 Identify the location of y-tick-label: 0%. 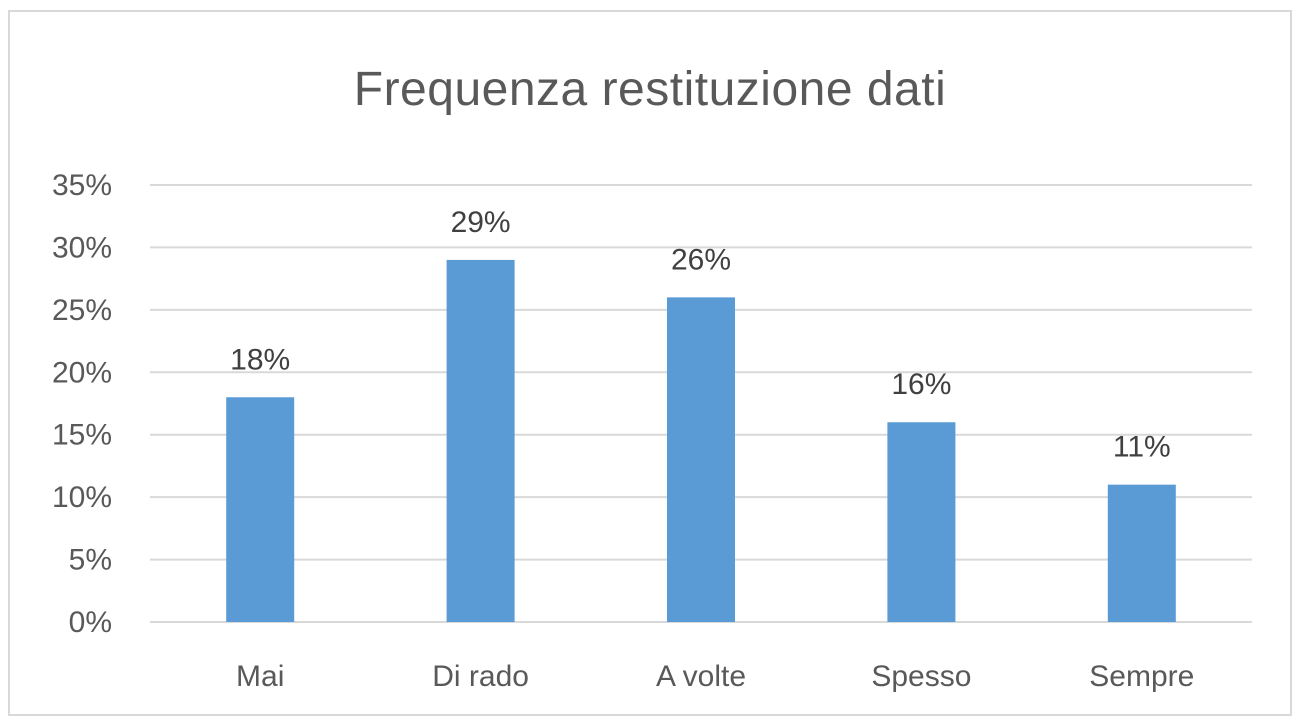
(90, 622).